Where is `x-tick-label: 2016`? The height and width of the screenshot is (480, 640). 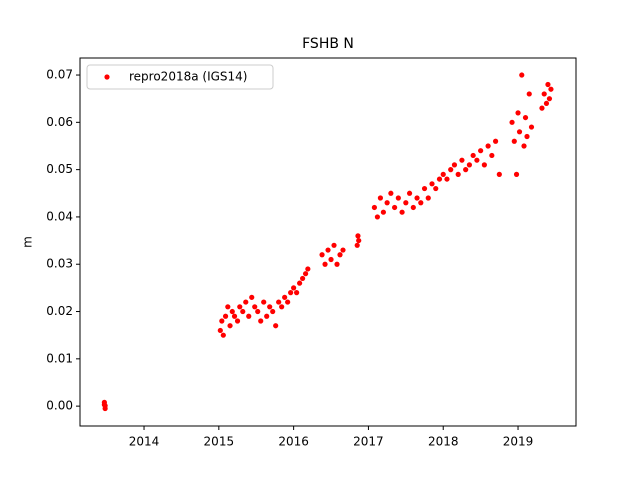 x-tick-label: 2016 is located at coordinates (293, 442).